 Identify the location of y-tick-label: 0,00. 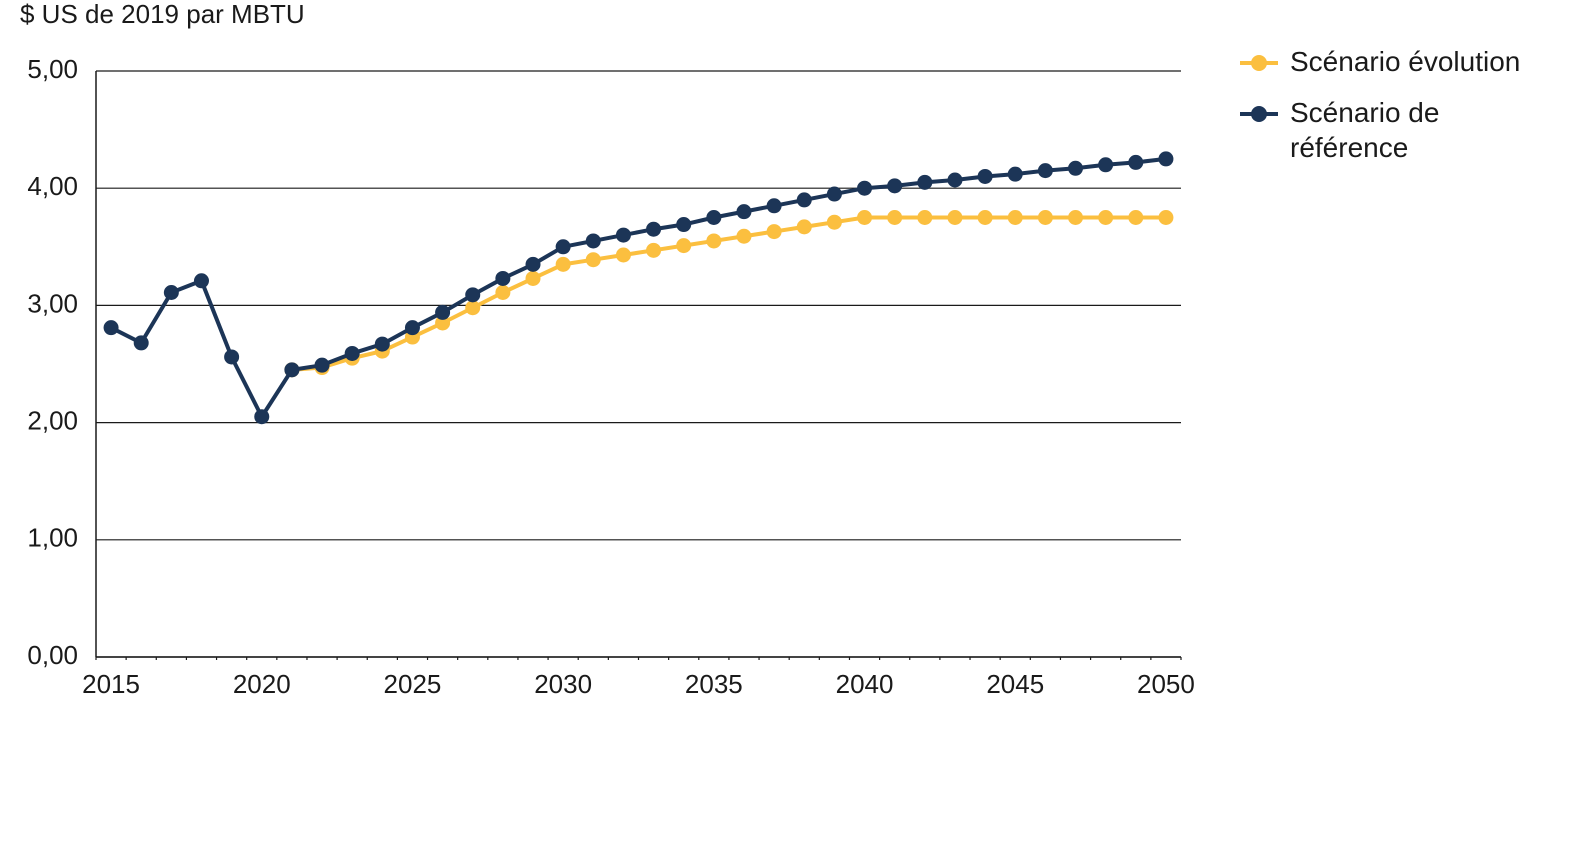
(52, 655).